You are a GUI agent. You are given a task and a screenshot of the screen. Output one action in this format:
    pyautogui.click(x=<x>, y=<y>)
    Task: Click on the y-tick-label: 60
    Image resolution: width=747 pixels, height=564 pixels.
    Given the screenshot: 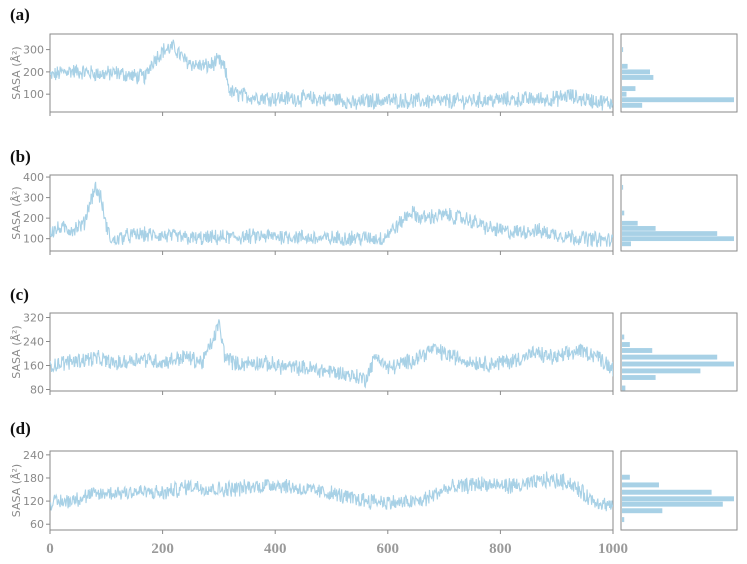 What is the action you would take?
    pyautogui.click(x=37, y=524)
    